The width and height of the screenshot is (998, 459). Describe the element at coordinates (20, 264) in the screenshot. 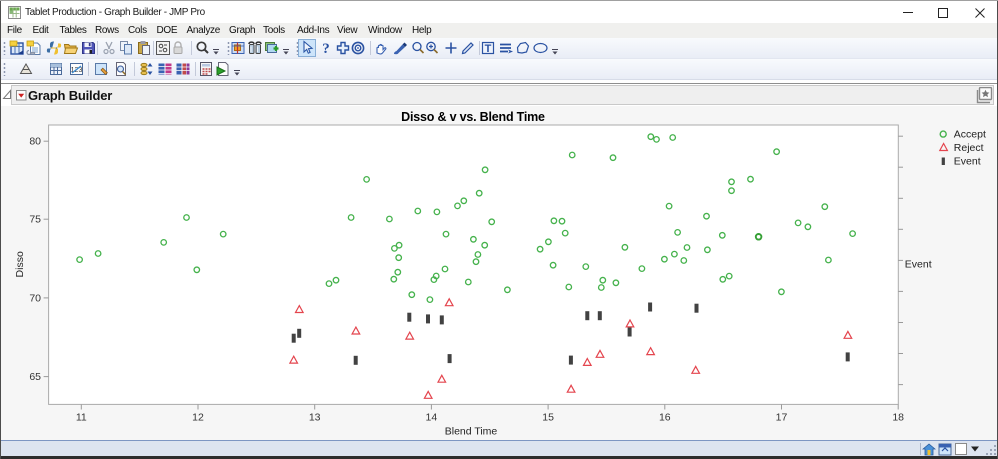

I see `svg-text: Disso` at that location.